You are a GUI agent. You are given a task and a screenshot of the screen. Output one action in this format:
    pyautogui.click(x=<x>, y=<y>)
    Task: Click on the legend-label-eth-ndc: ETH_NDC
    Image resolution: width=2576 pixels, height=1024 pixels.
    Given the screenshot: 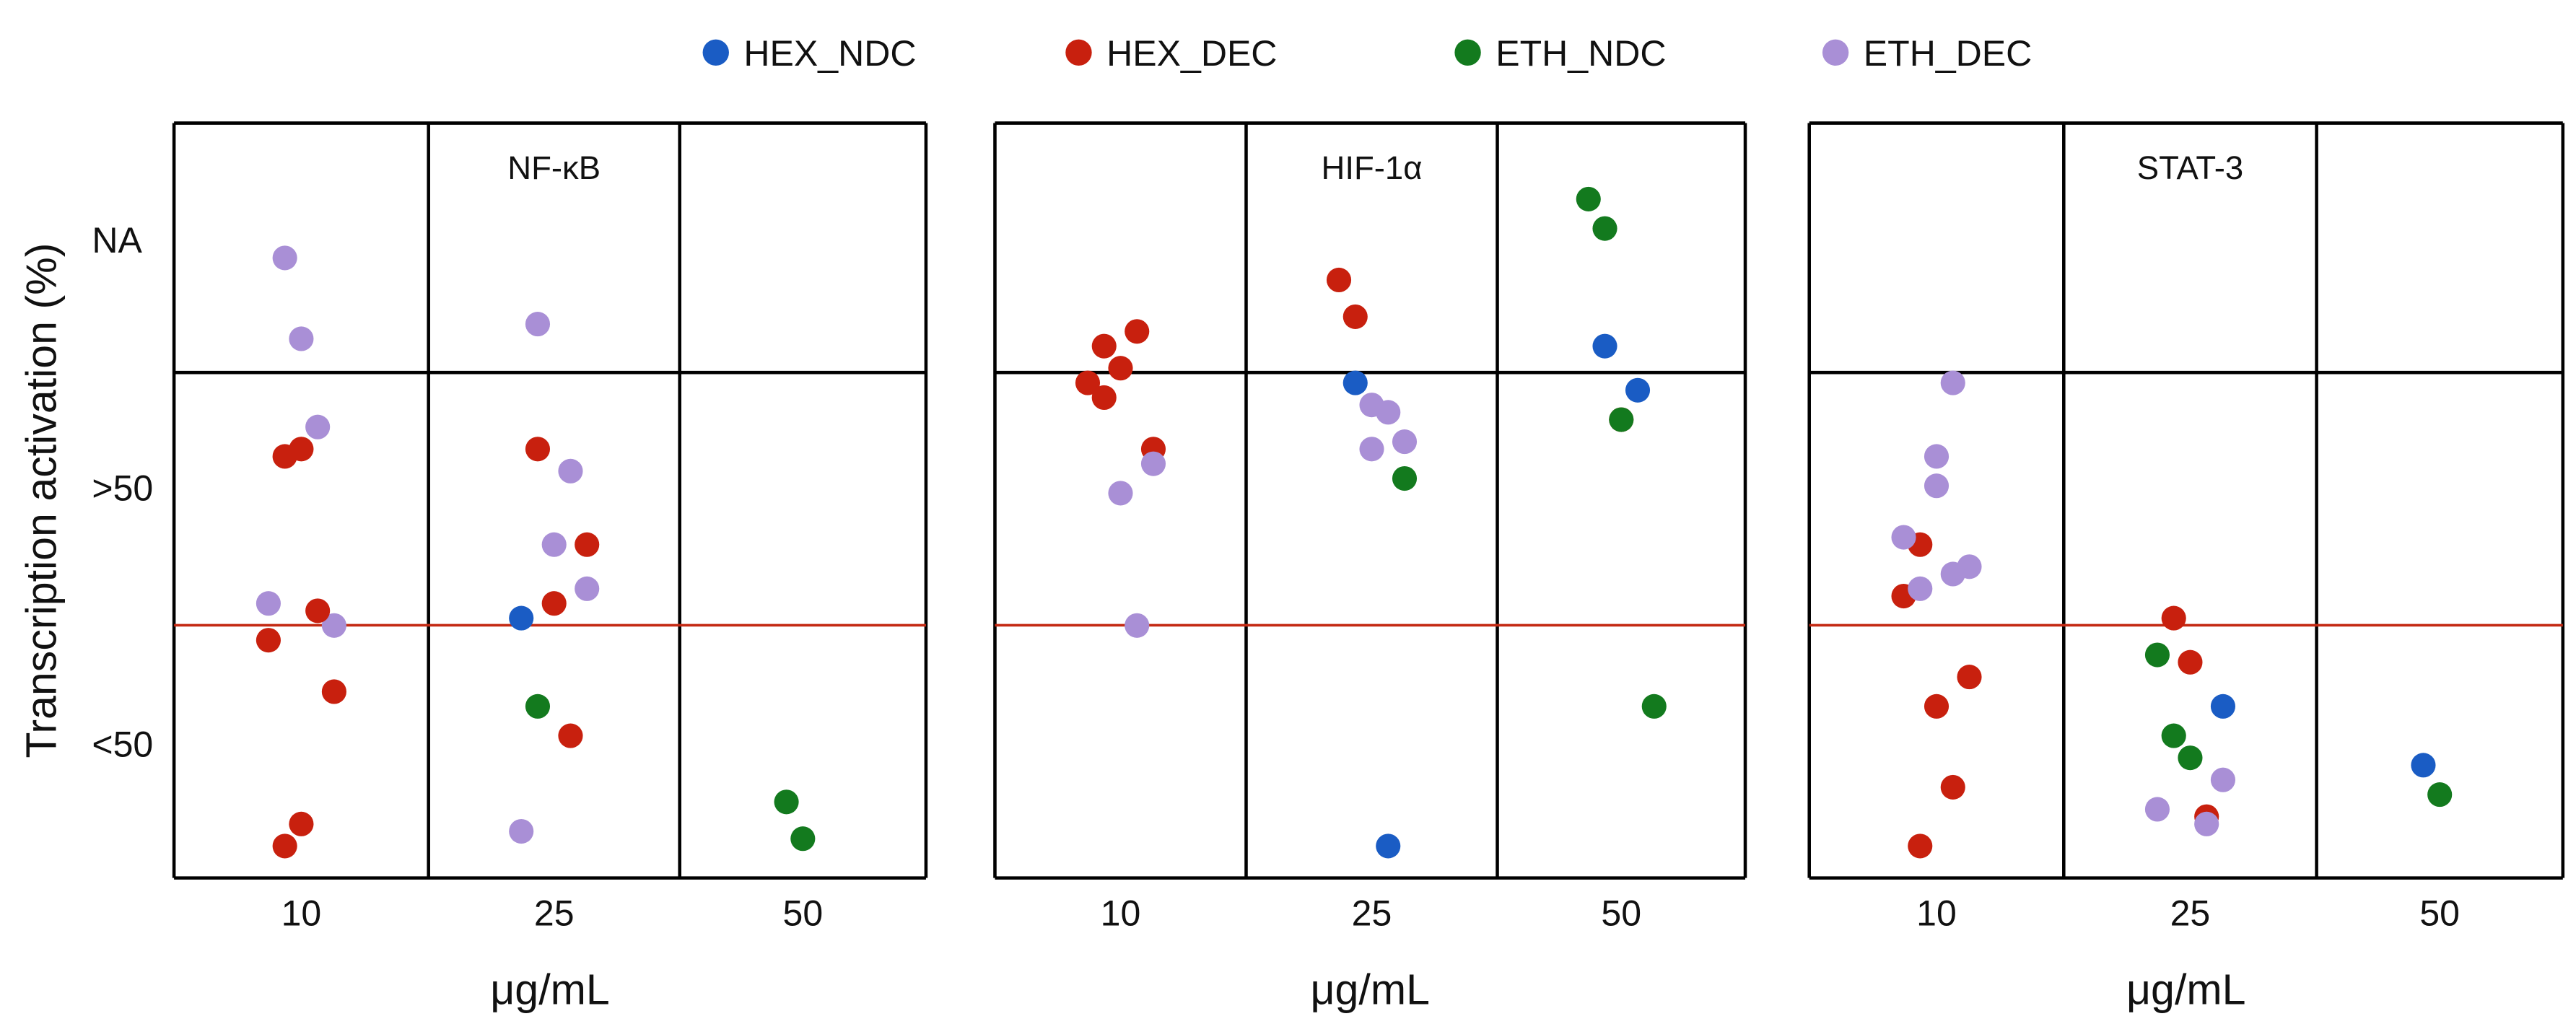 What is the action you would take?
    pyautogui.click(x=1581, y=53)
    